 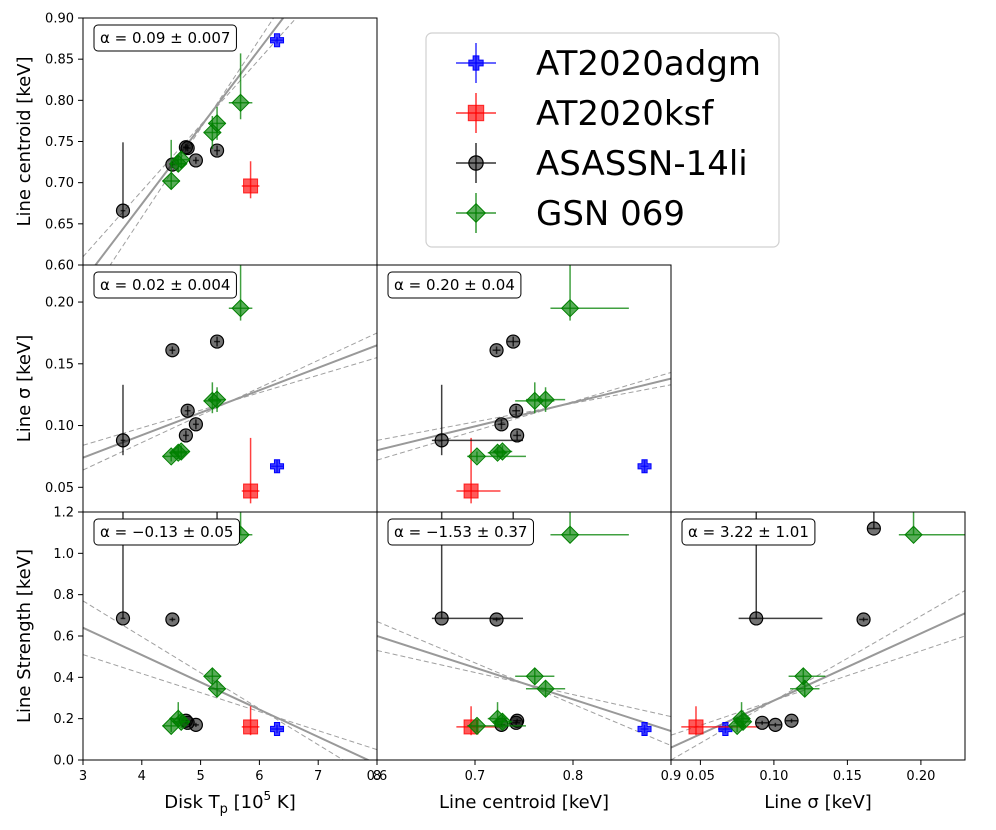 I want to click on slope-annotation: α = 3.22 ± 1.01, so click(x=748, y=532).